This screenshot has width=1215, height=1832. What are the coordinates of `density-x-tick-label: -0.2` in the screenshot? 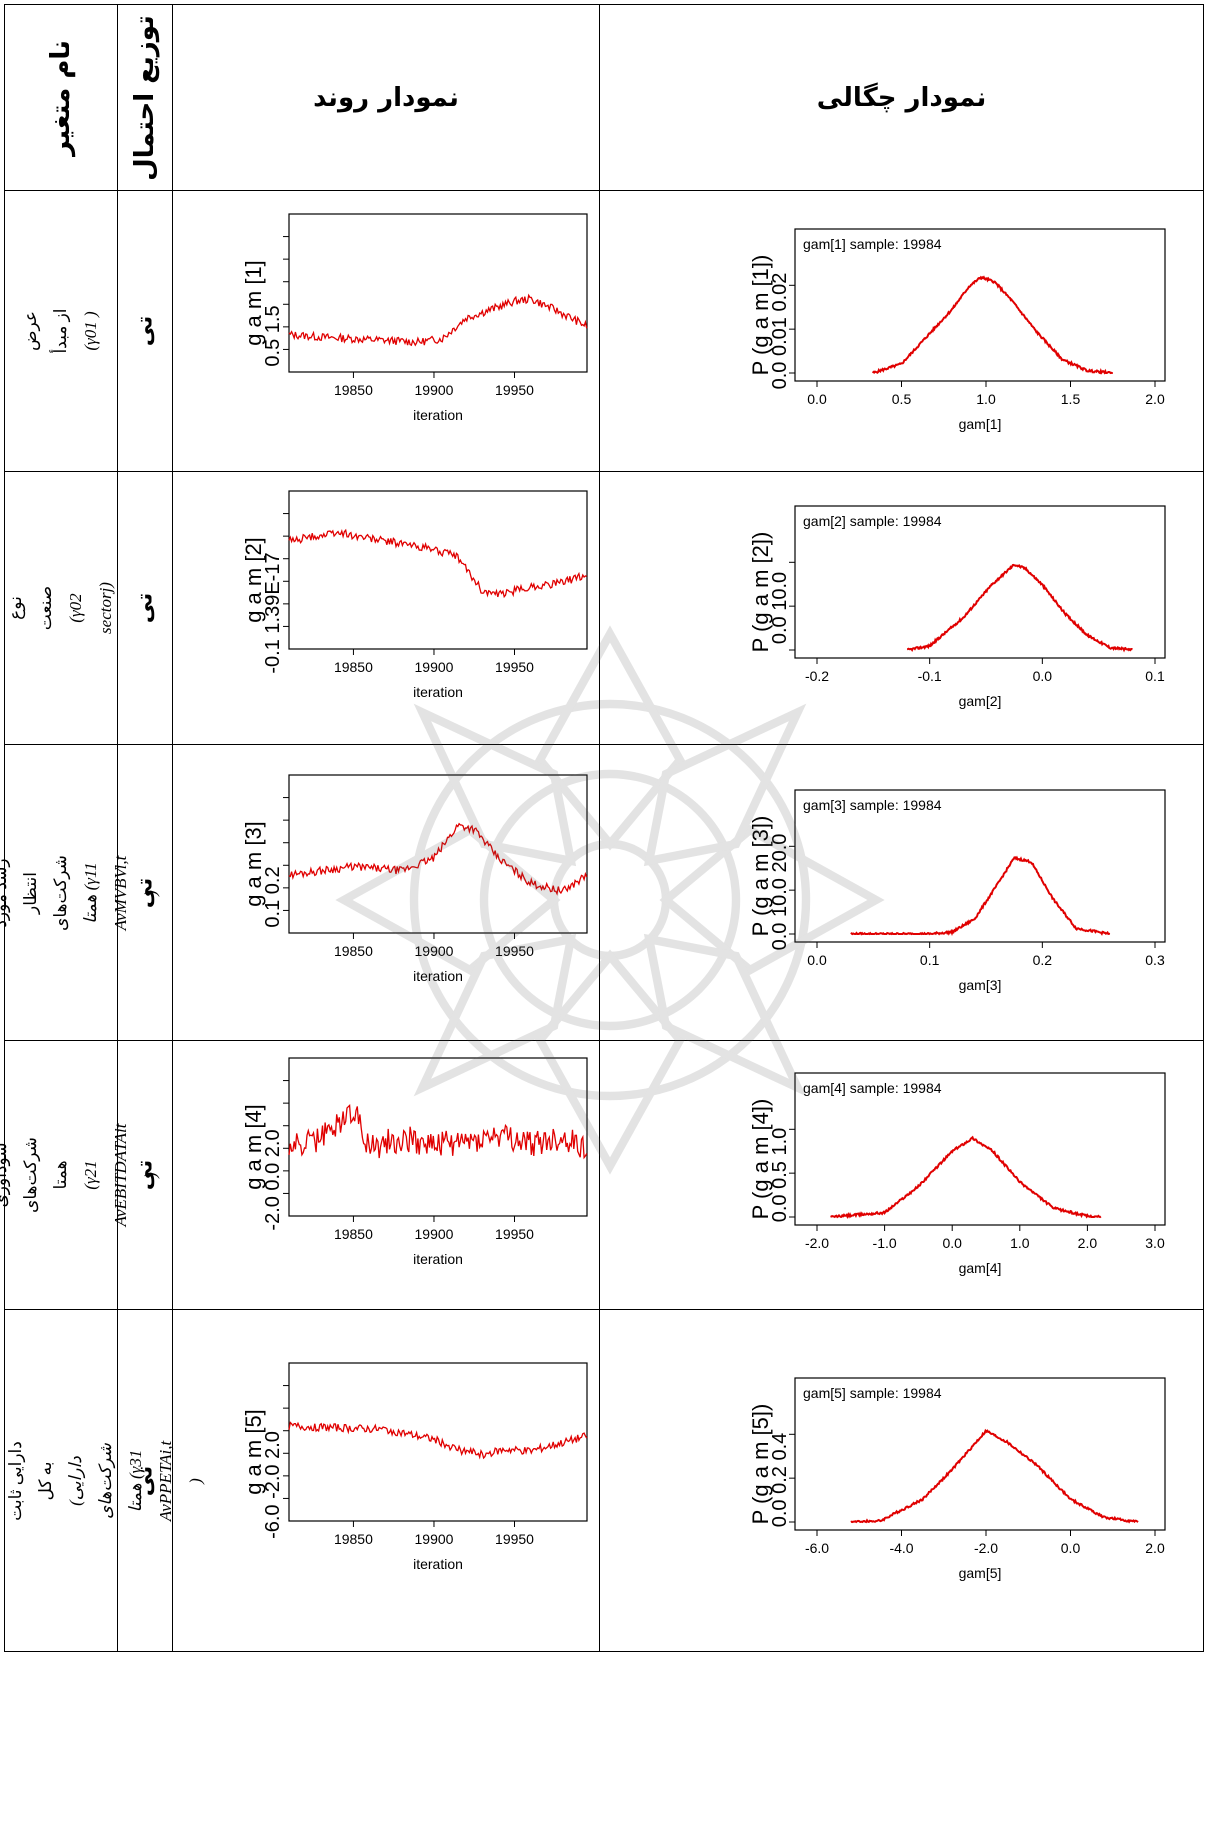 It's located at (817, 676).